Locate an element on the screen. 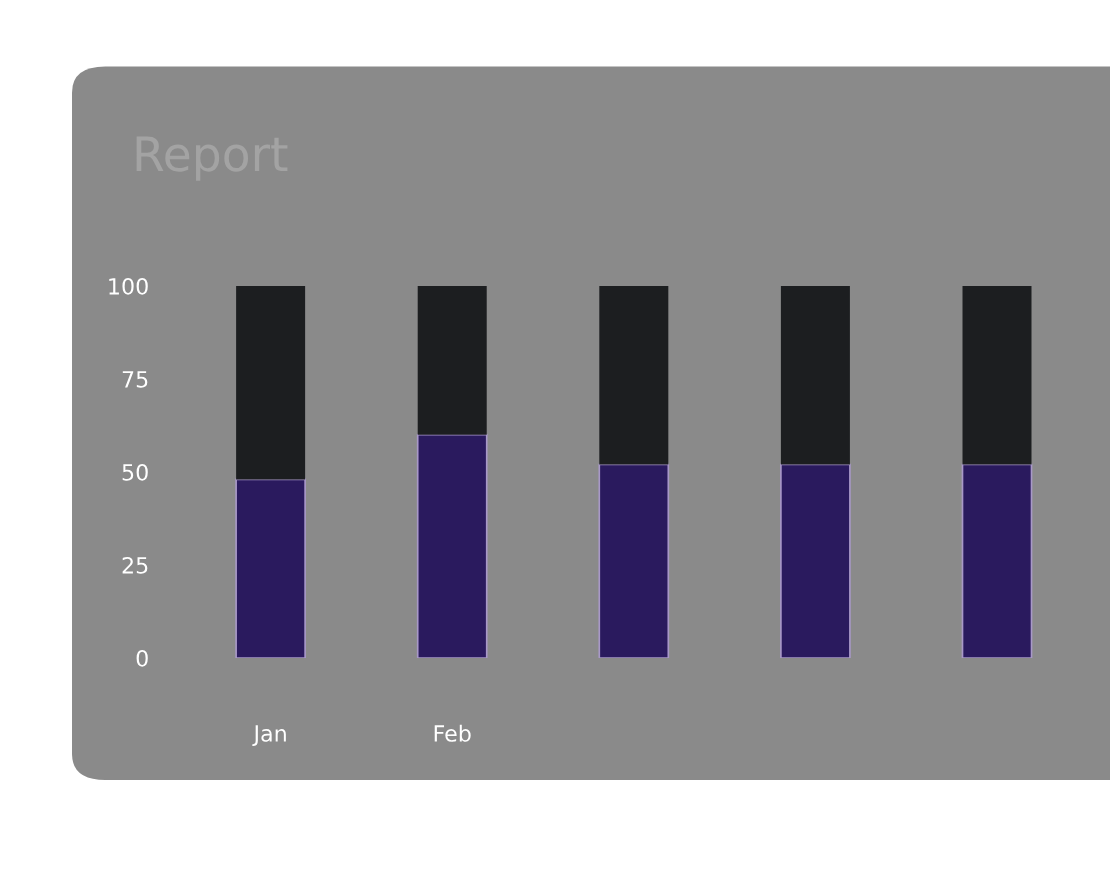 This screenshot has width=1110, height=870. x-tick-label: Feb is located at coordinates (452, 733).